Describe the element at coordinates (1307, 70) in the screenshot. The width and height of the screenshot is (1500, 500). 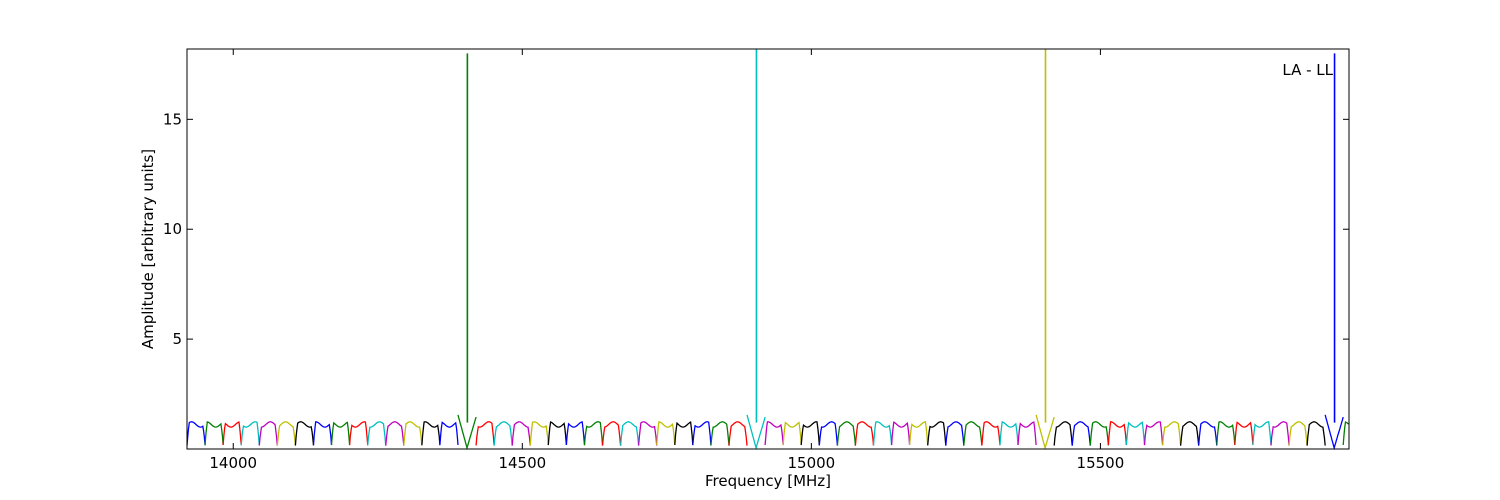
I see `plot-annotation: LA - LL` at that location.